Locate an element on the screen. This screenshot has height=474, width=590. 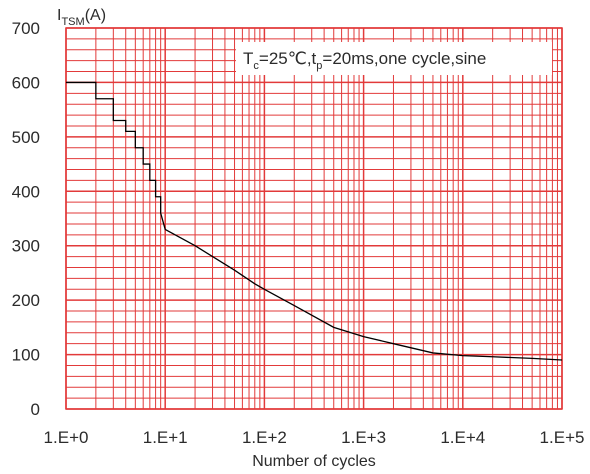
x-tick-label: 1.E+0 is located at coordinates (66, 437).